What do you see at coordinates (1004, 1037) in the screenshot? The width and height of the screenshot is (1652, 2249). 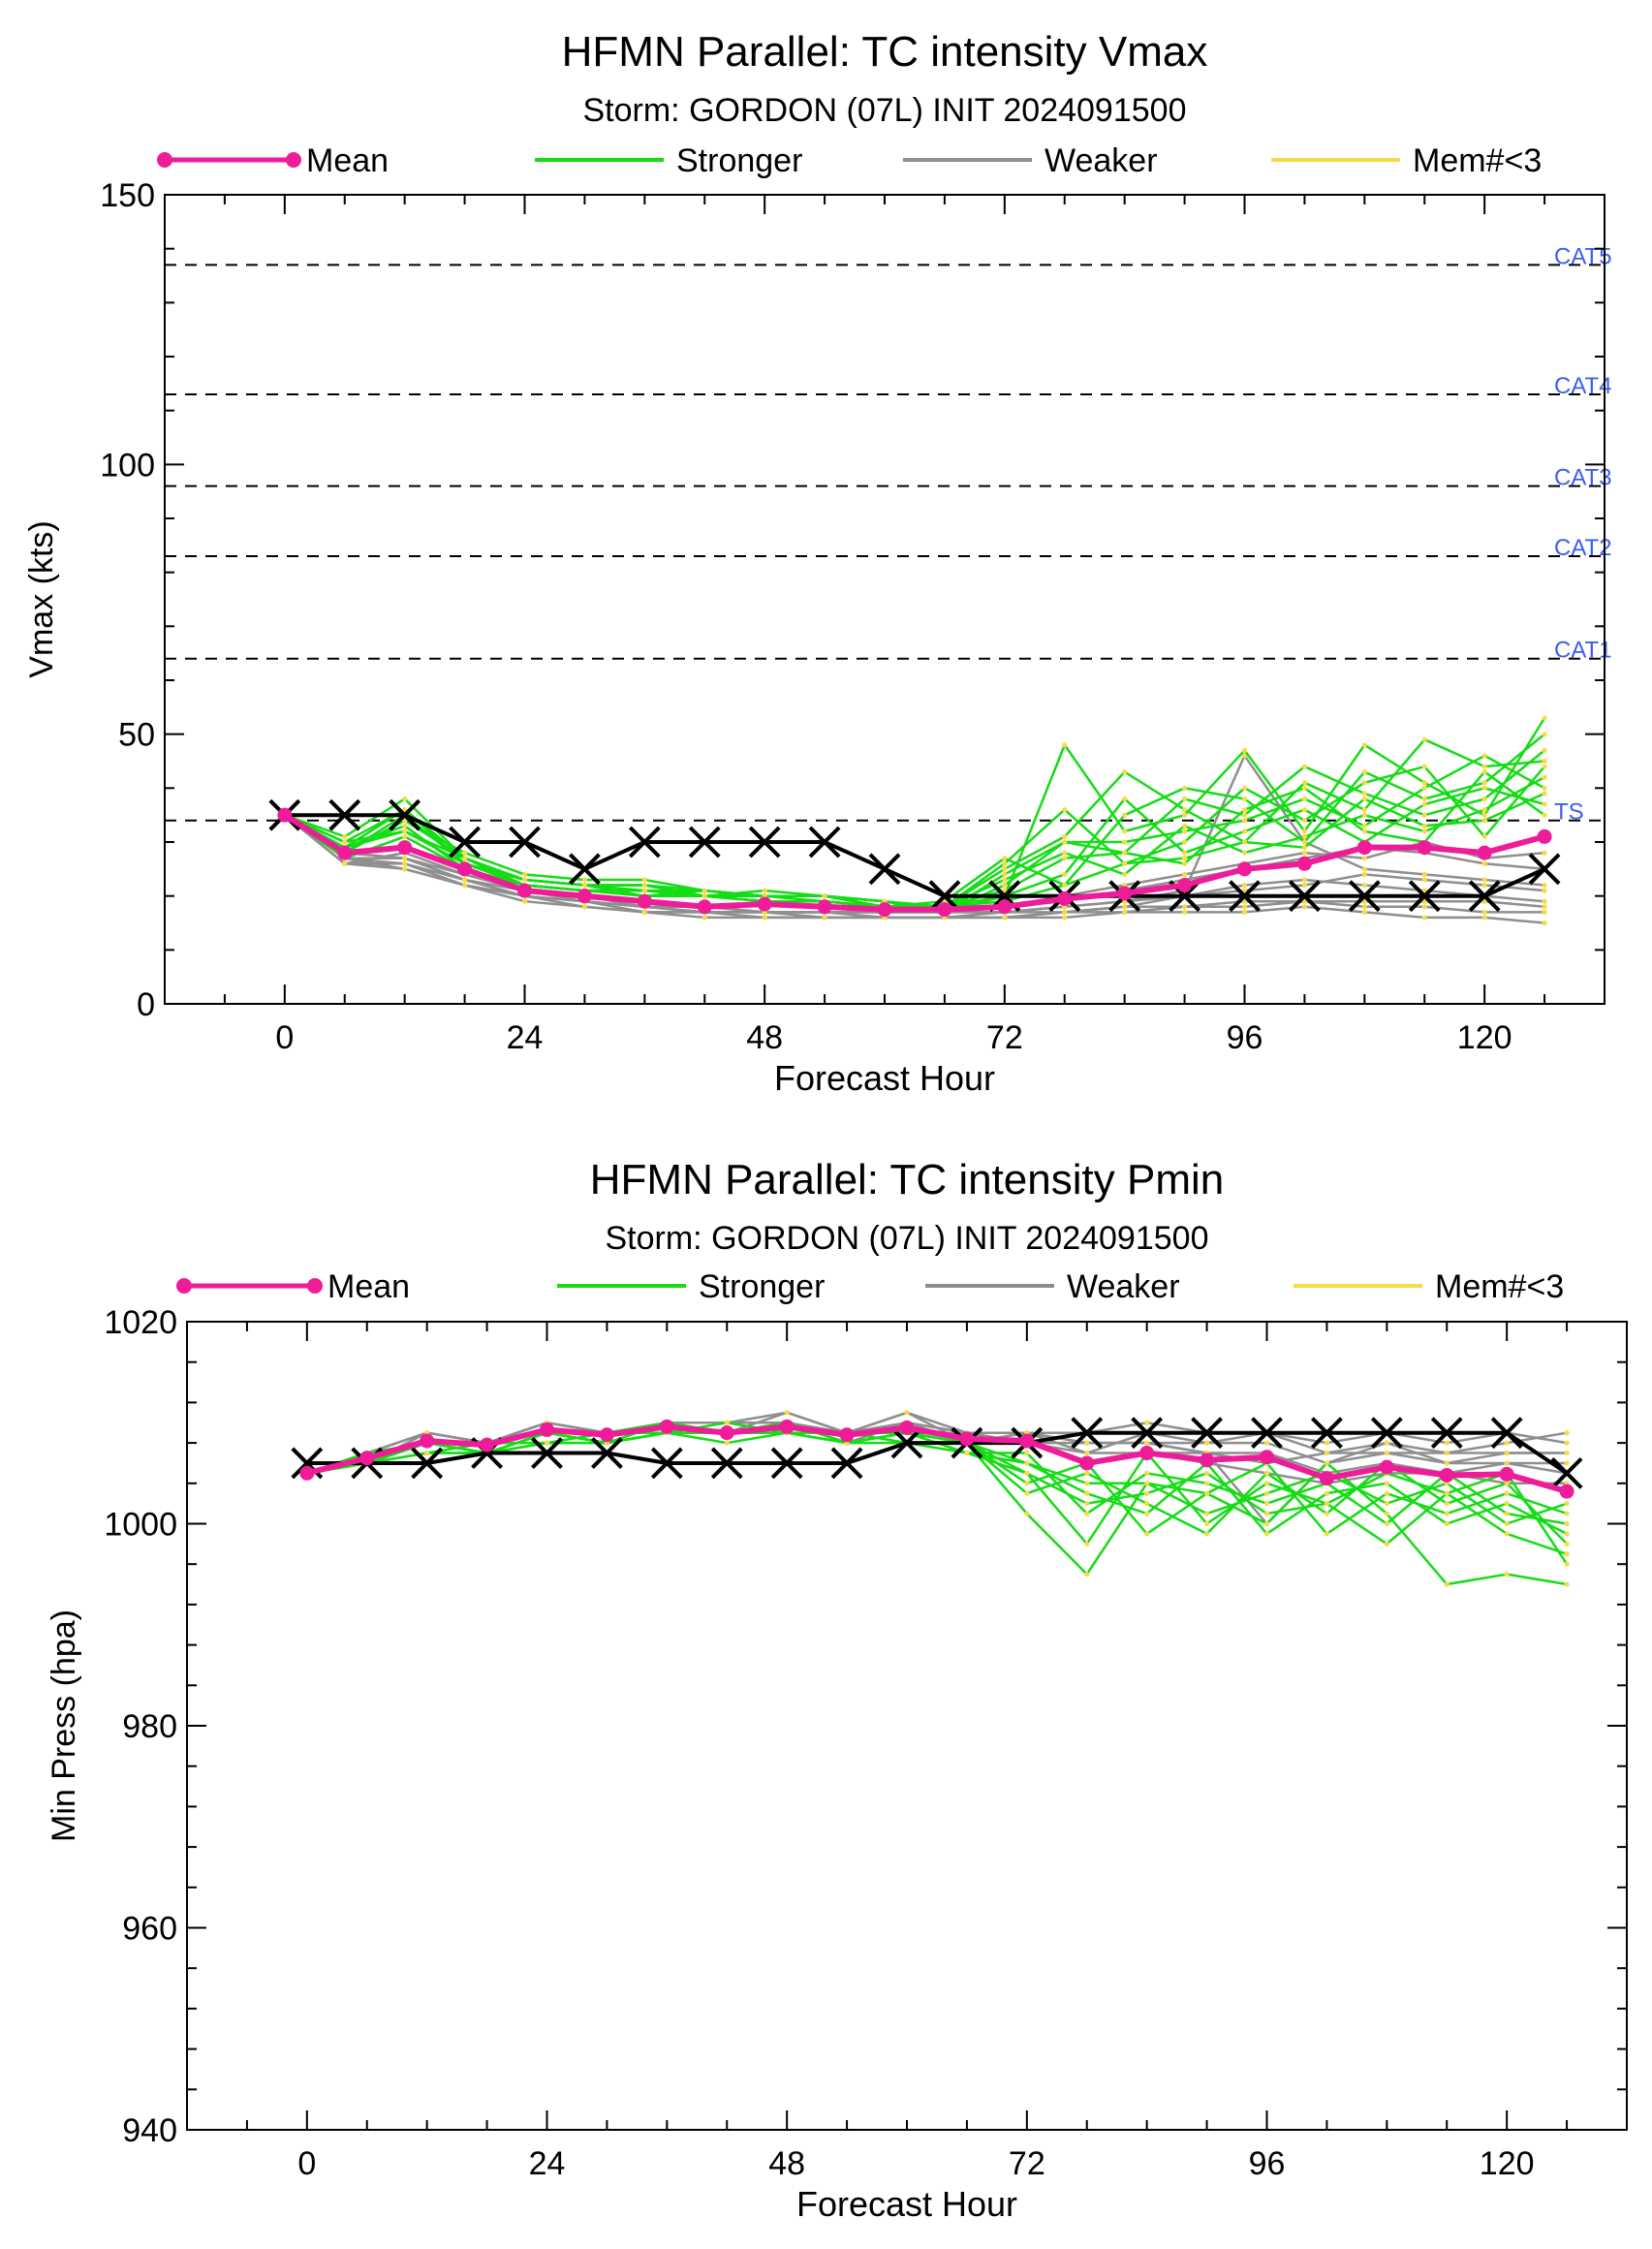 I see `x-tick-label: 72` at bounding box center [1004, 1037].